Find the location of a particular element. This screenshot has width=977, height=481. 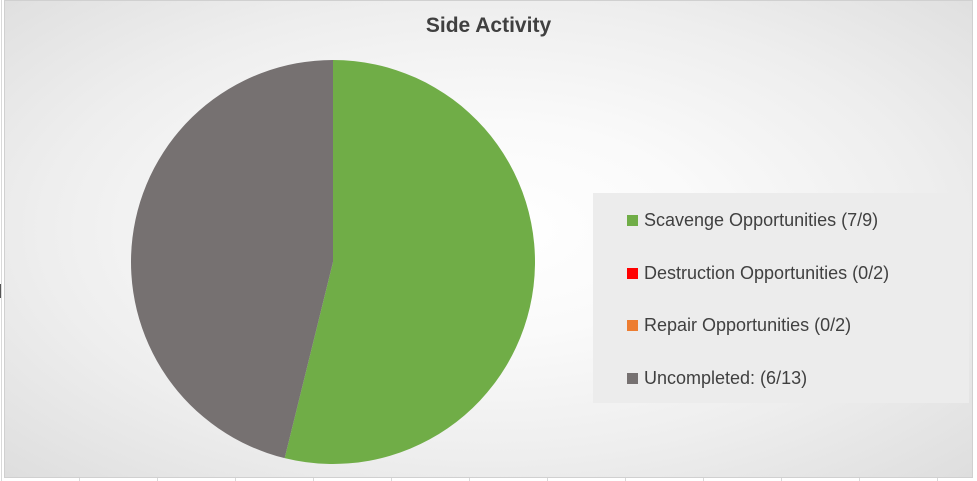

legend-swatch-repair is located at coordinates (632, 325).